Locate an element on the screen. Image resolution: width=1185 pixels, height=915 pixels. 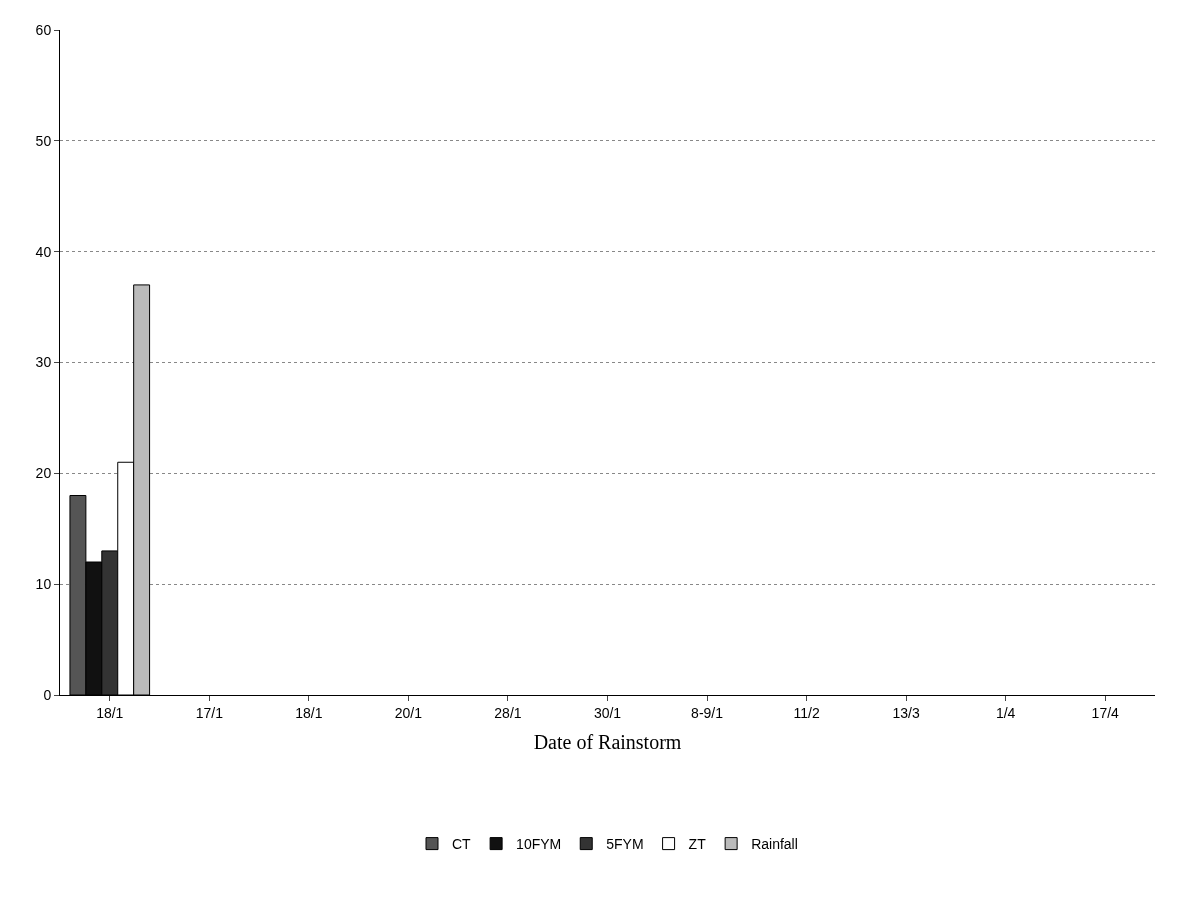
x-tick-label: 28/1 is located at coordinates (508, 712).